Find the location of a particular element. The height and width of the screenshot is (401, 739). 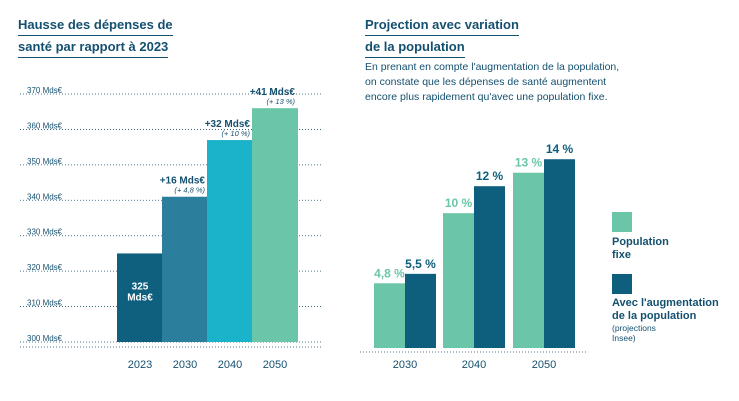

bar-percent-label: 4,8 % is located at coordinates (389, 273).